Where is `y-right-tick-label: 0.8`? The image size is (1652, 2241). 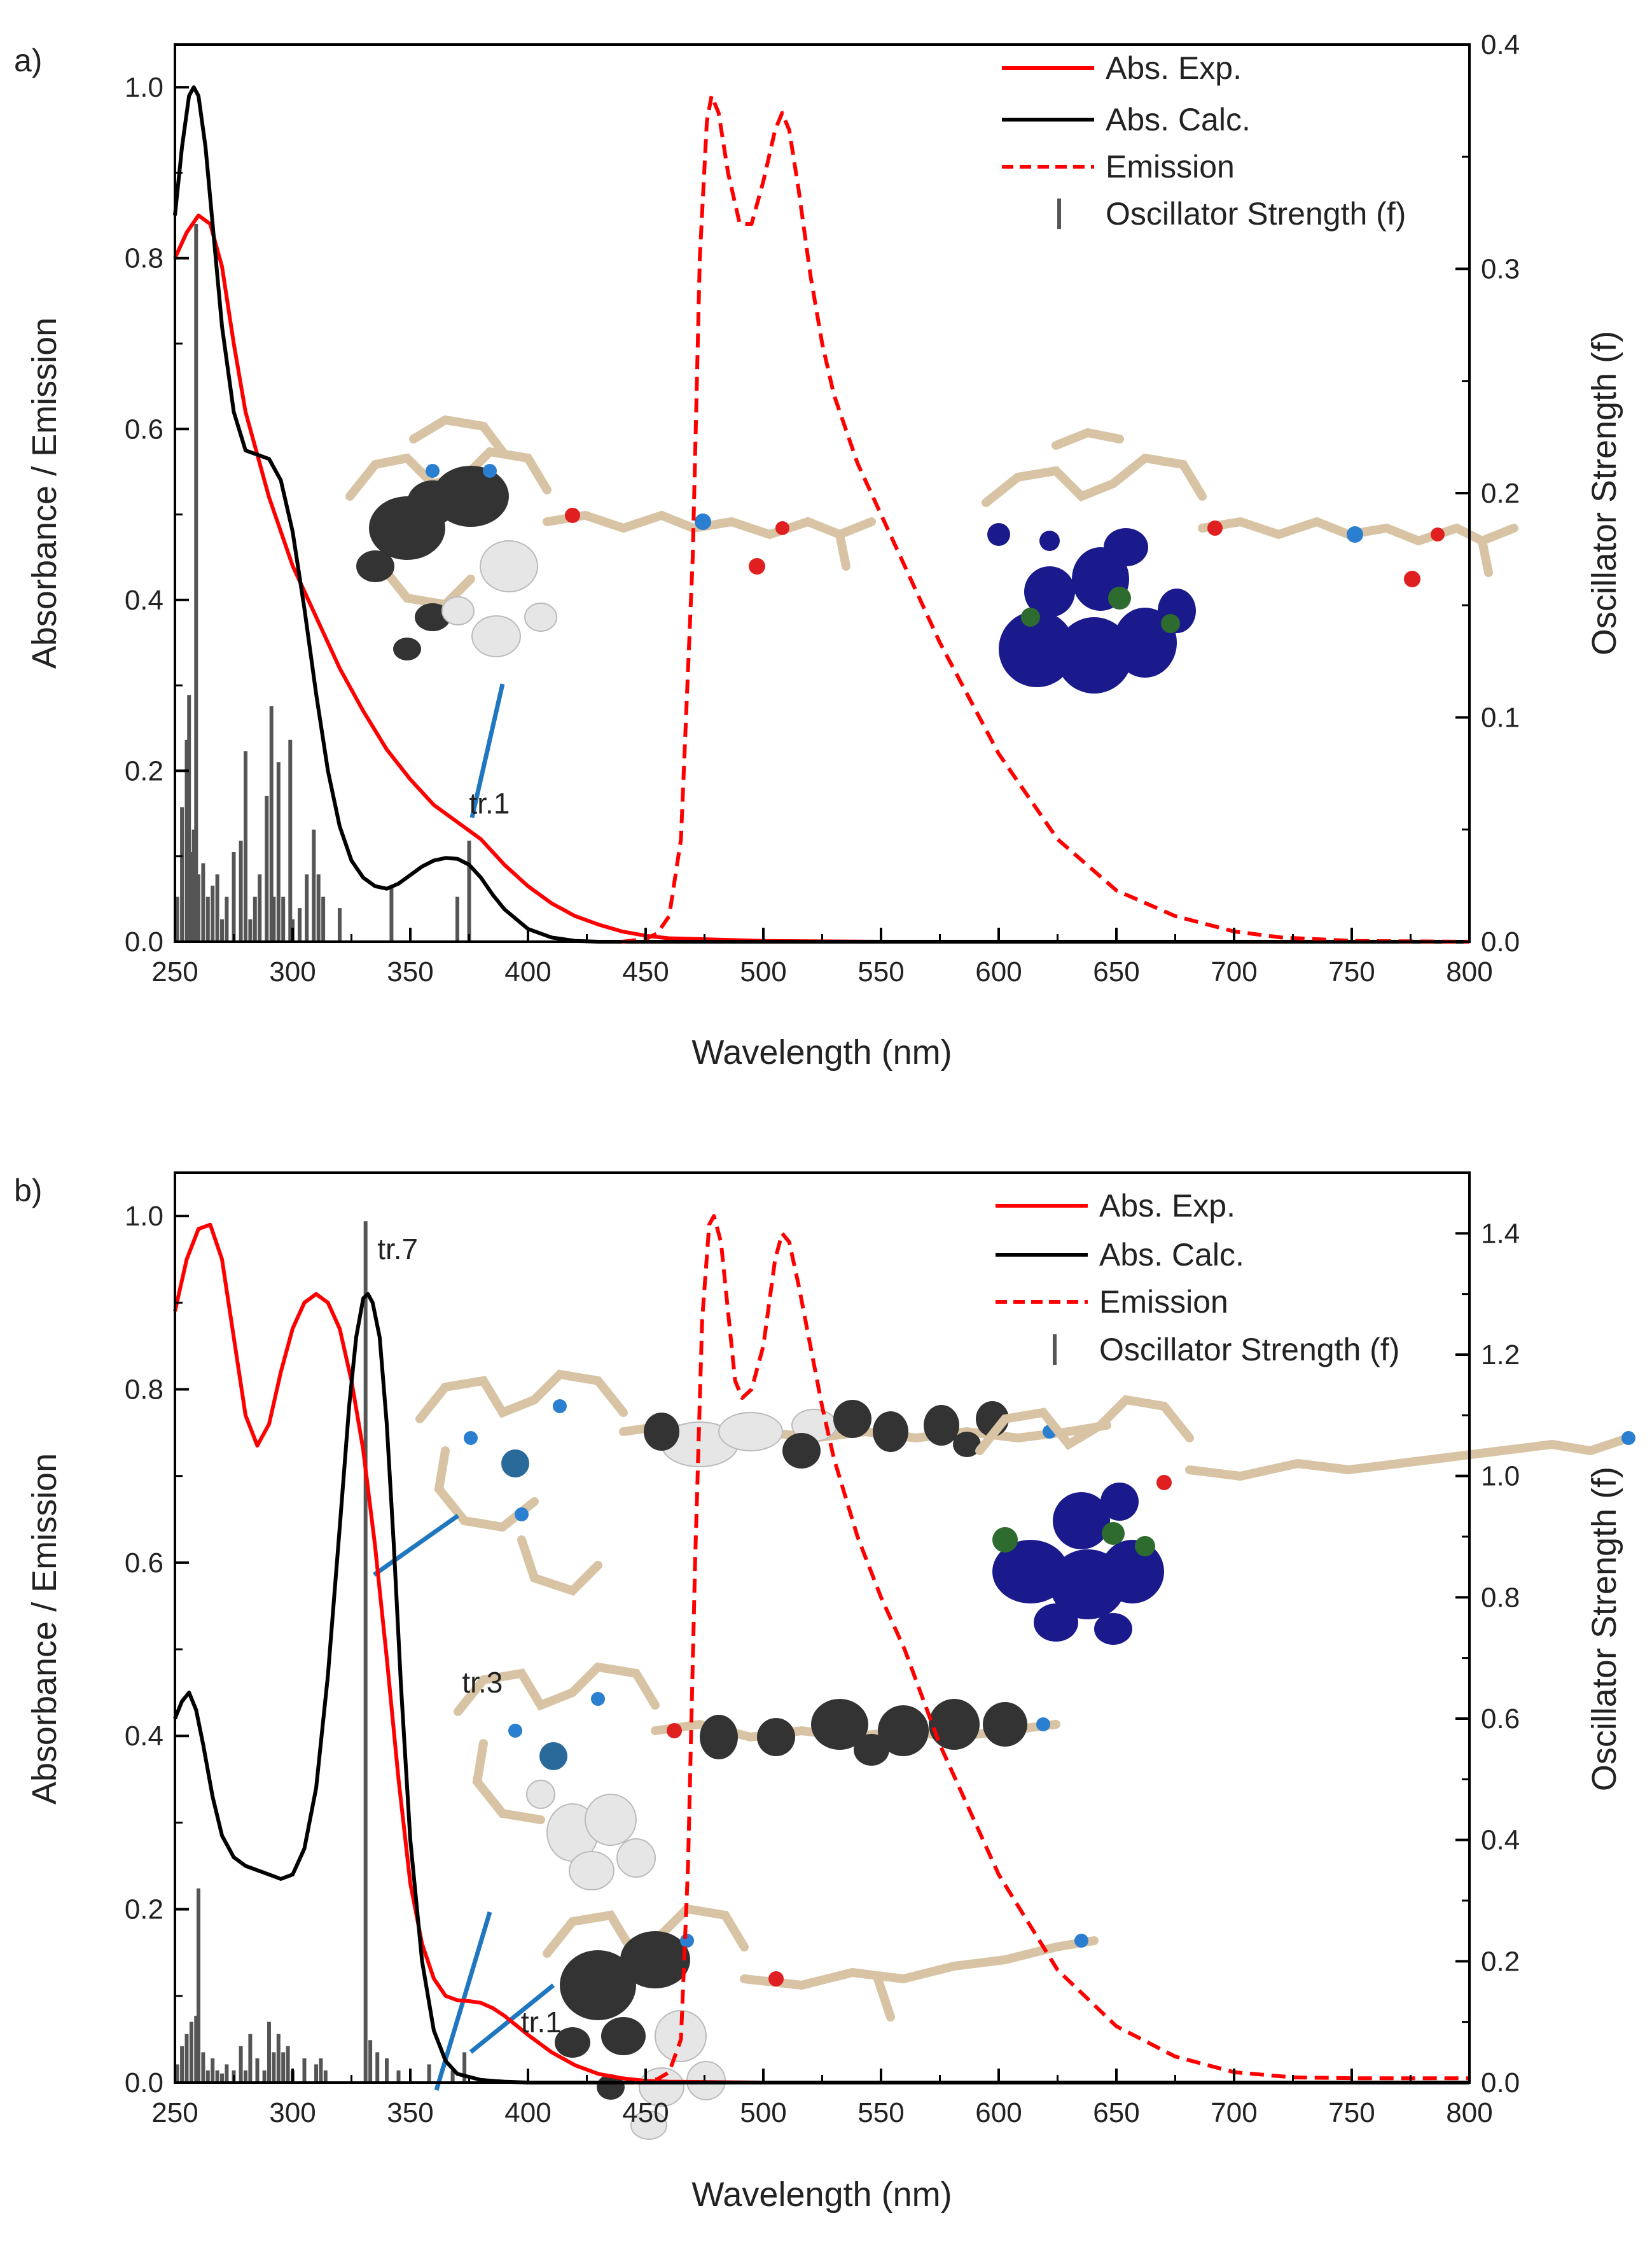 y-right-tick-label: 0.8 is located at coordinates (1500, 1597).